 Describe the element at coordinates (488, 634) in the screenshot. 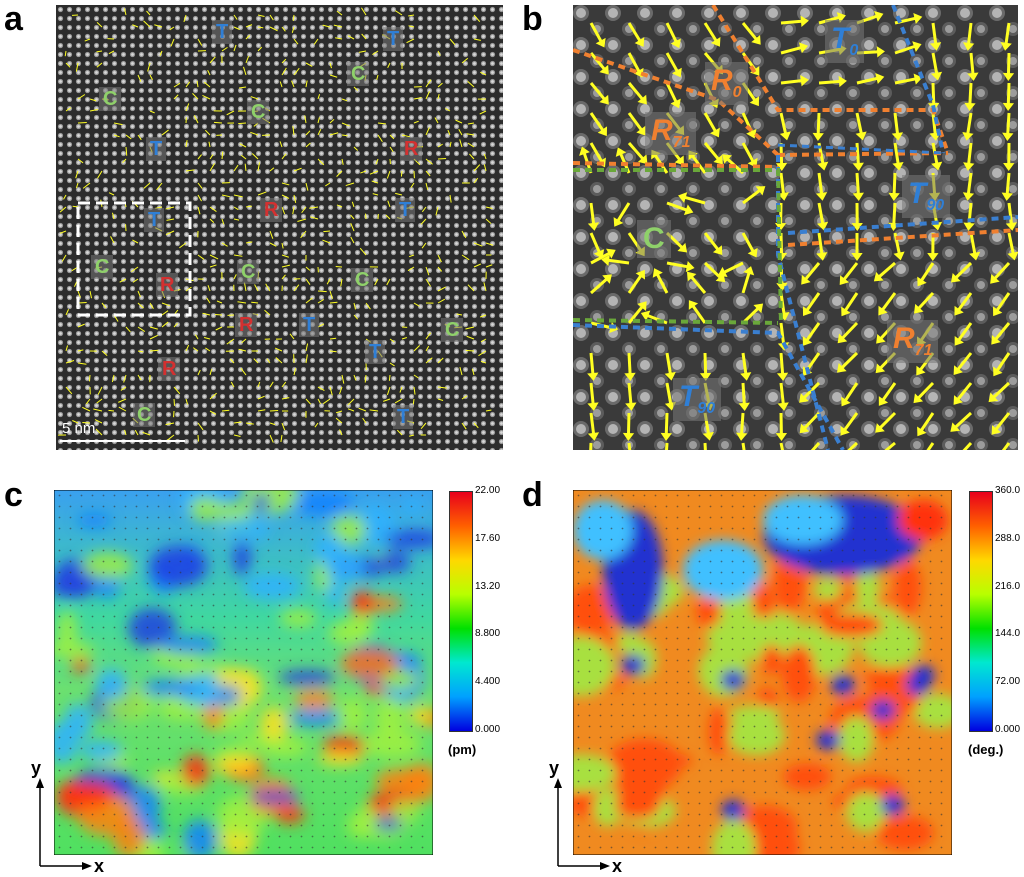

I see `colorbar-tick-label: 8.800` at that location.